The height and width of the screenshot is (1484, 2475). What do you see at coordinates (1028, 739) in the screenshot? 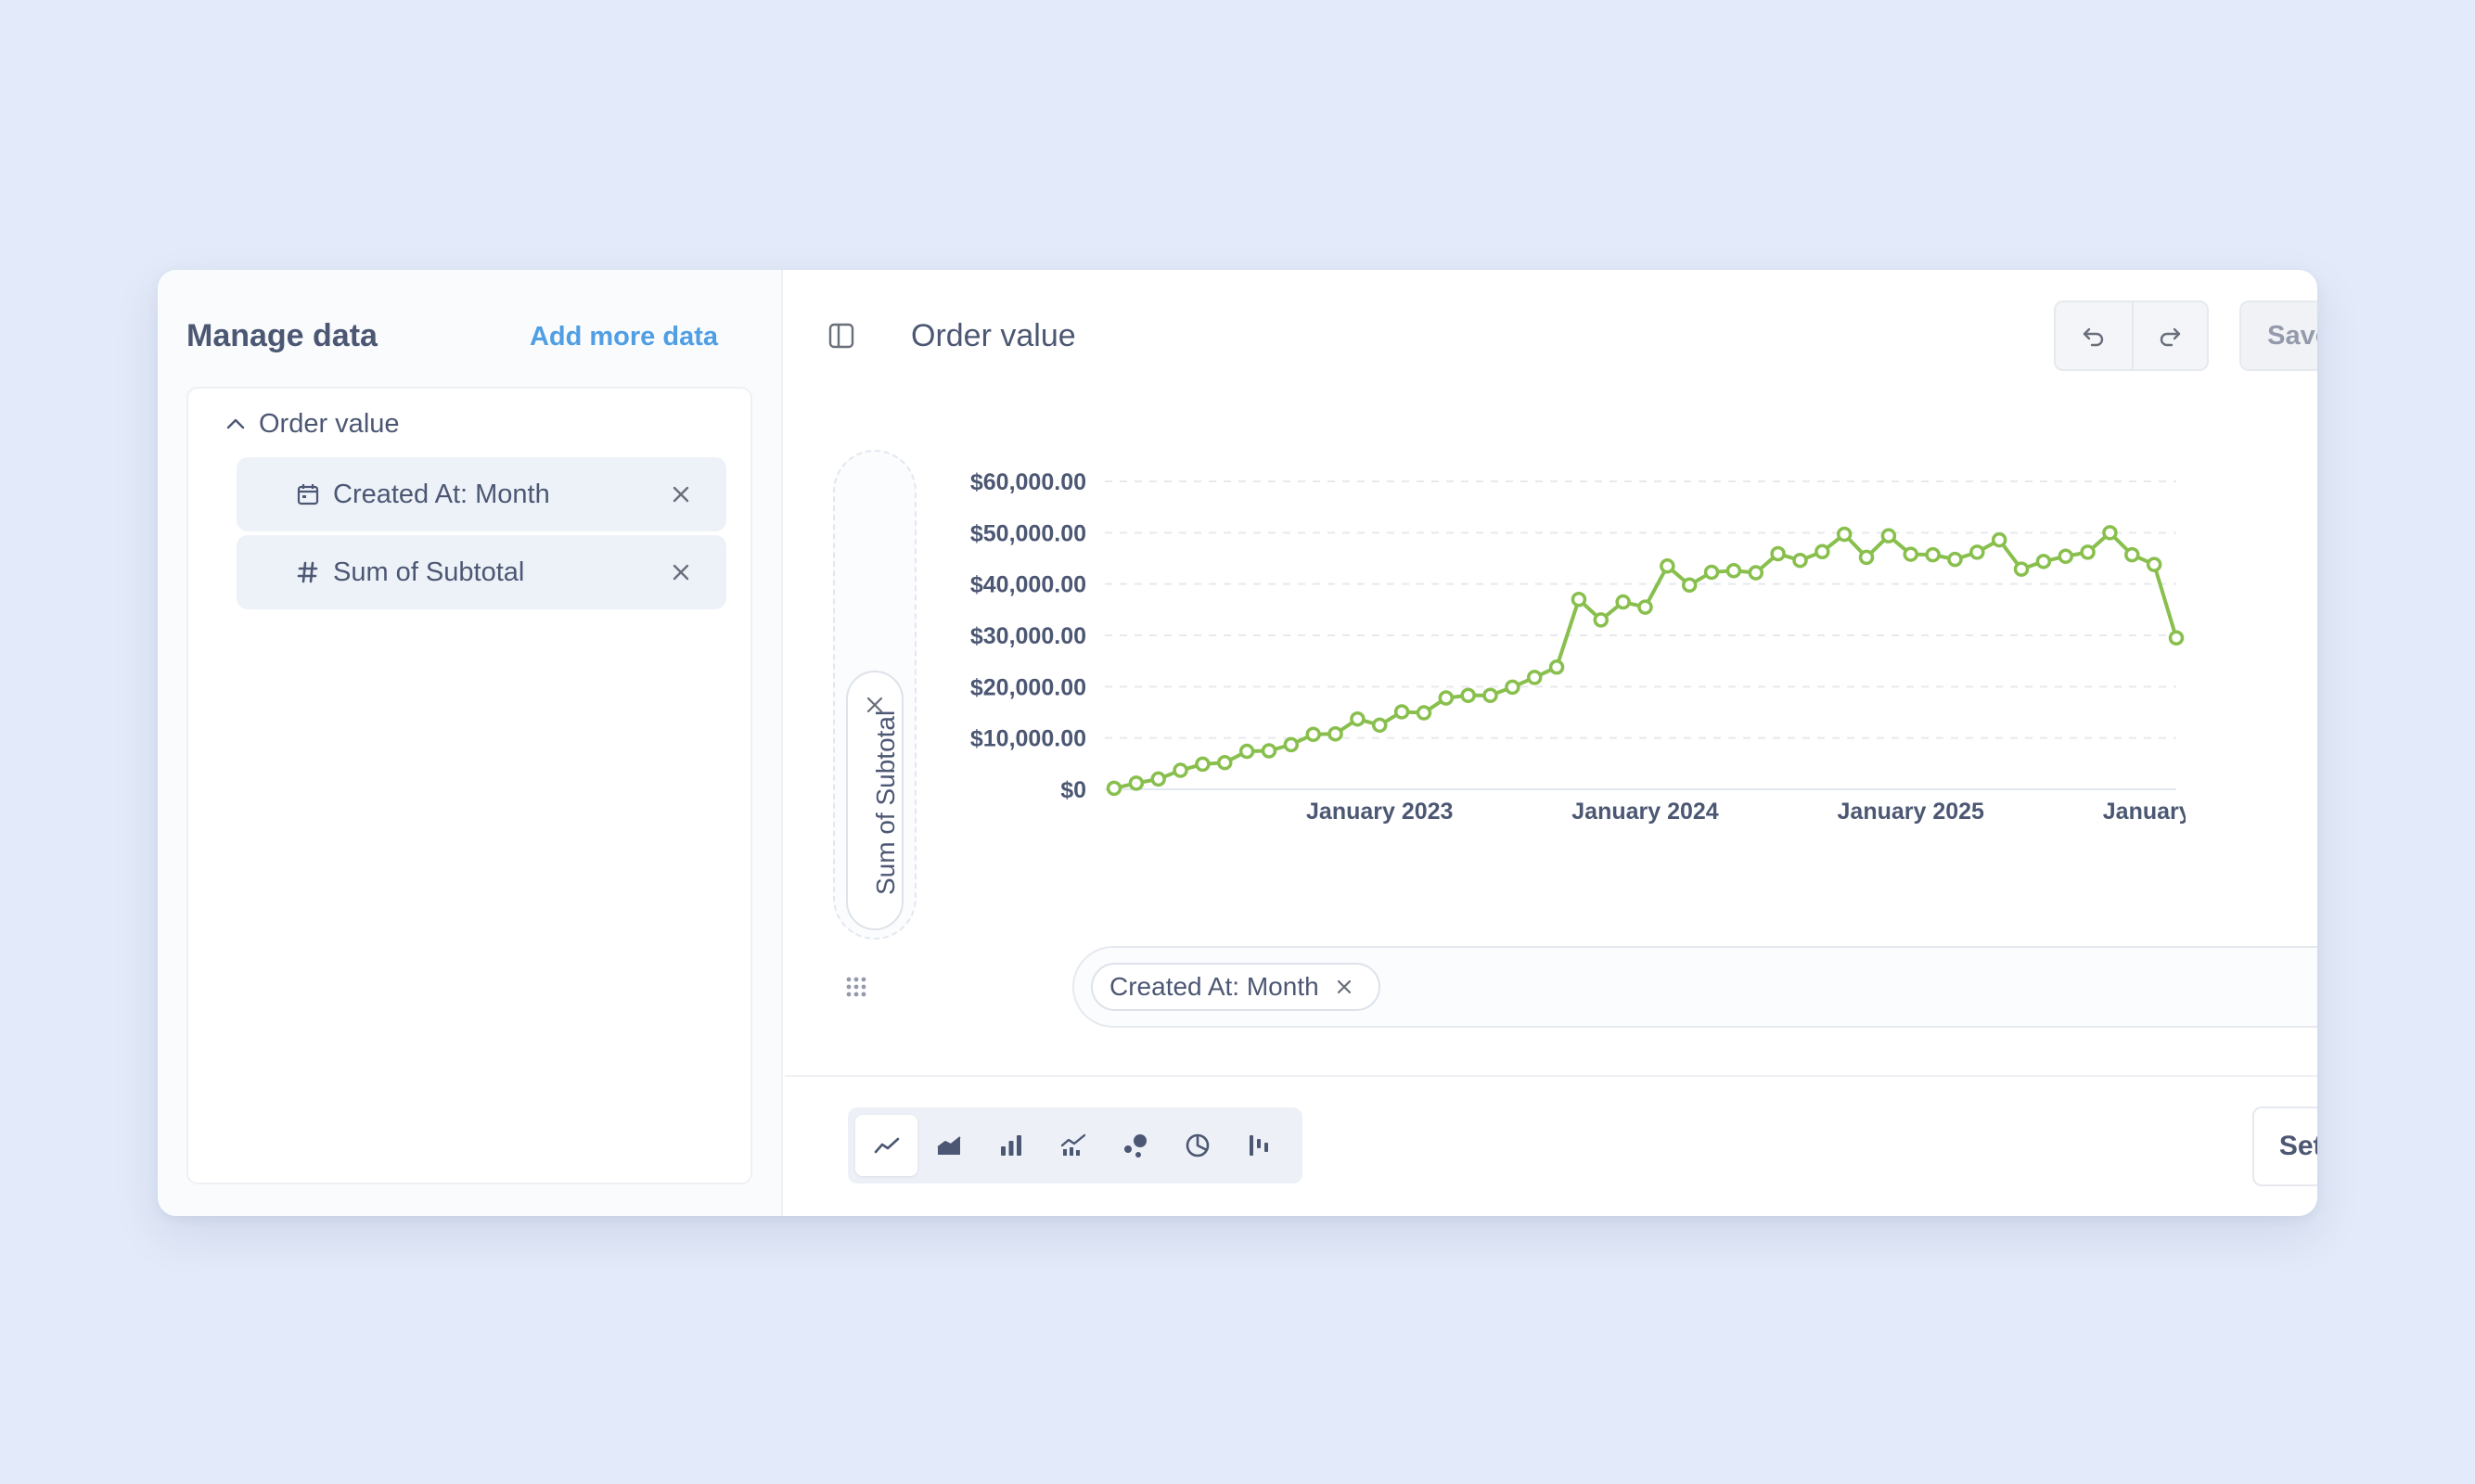
I see `y-tick-label: $10,000.00` at bounding box center [1028, 739].